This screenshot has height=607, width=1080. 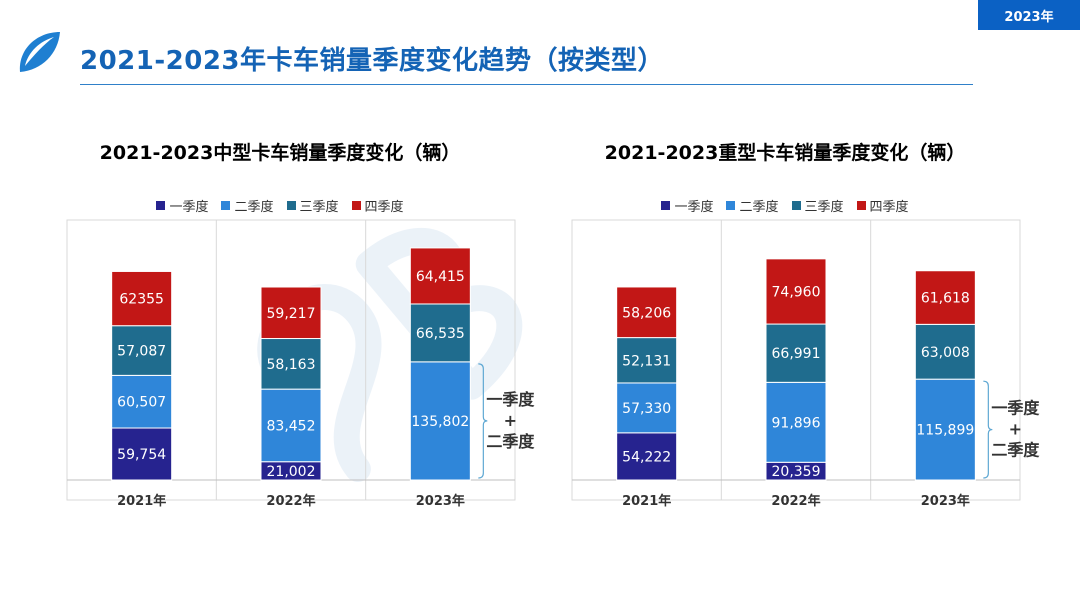 What do you see at coordinates (280, 153) in the screenshot?
I see `chart-title: 2021-2023中型卡车销量季度变化（辆）` at bounding box center [280, 153].